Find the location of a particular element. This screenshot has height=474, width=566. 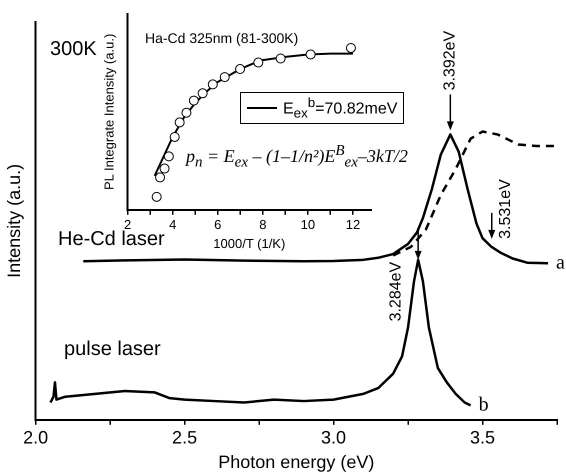

annotation: 3.392eV is located at coordinates (450, 60).